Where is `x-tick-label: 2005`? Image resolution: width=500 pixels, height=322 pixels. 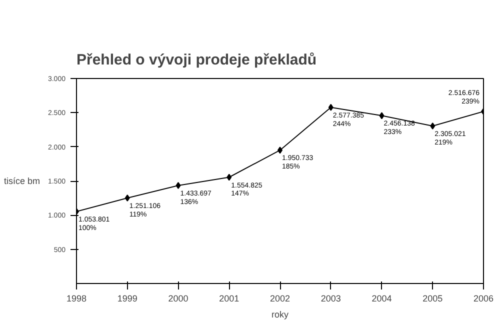
x-tick-label: 2005 is located at coordinates (432, 299).